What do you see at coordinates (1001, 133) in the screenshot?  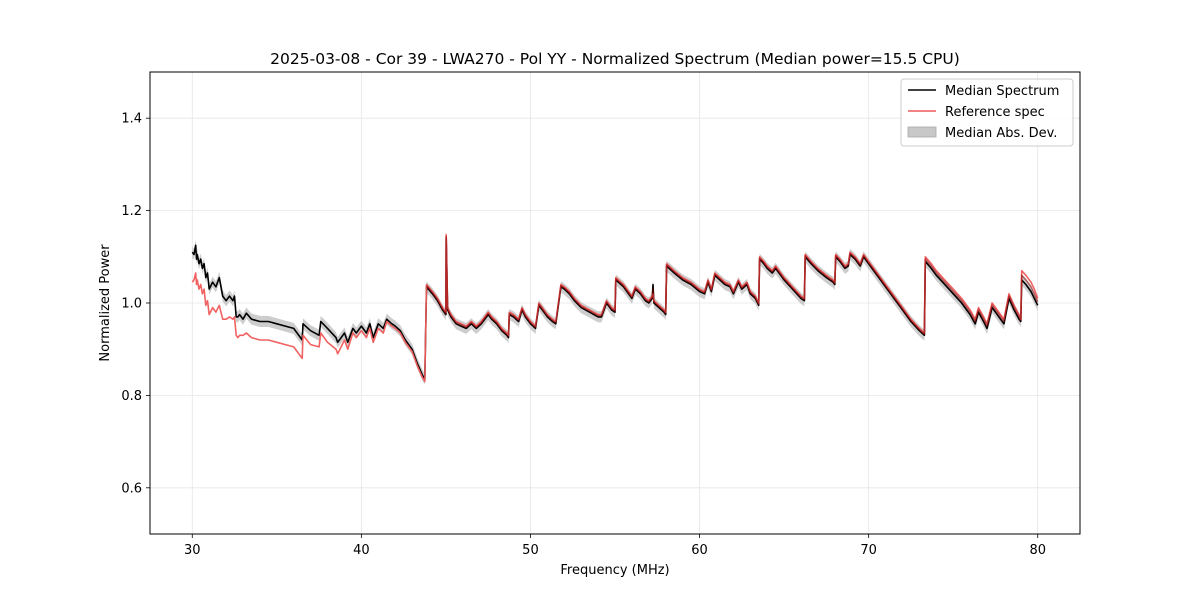 I see `legend-mad-label: Median Abs. Dev.` at bounding box center [1001, 133].